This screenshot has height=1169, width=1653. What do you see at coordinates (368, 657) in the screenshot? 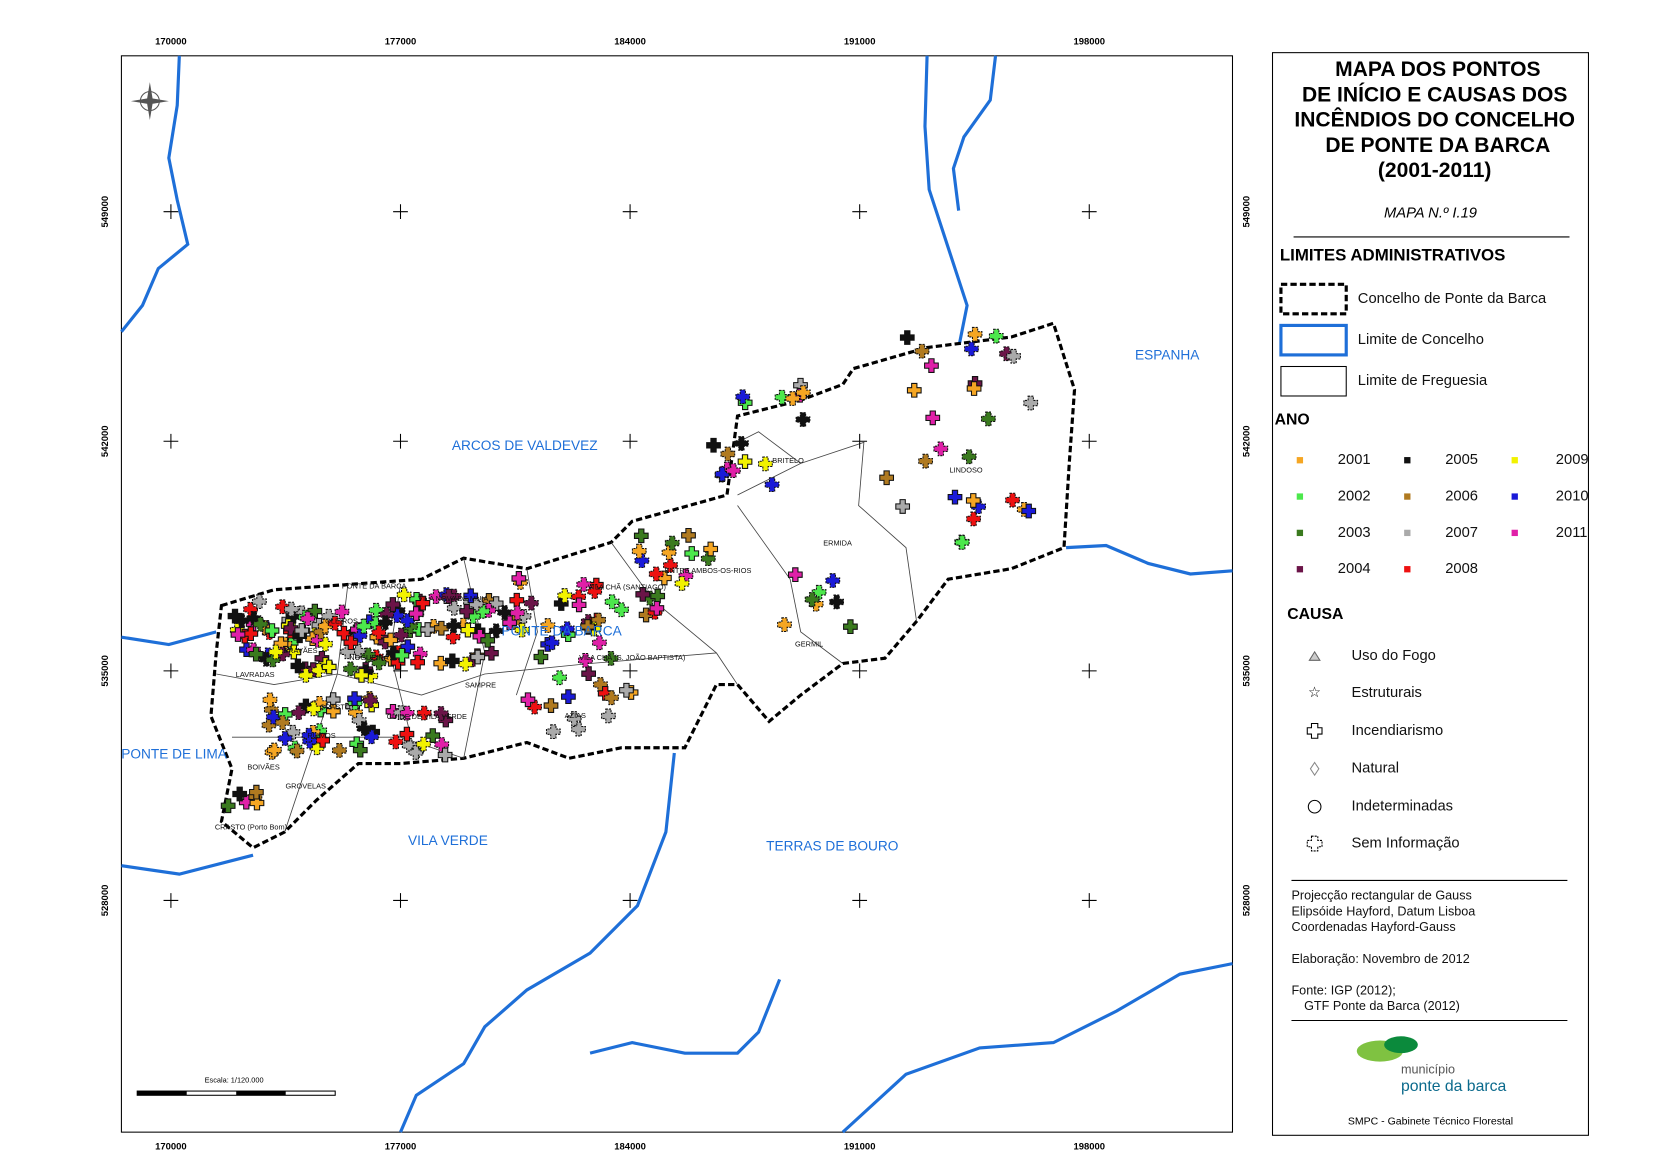
I see `parish-label: NOGUEIRA` at bounding box center [368, 657].